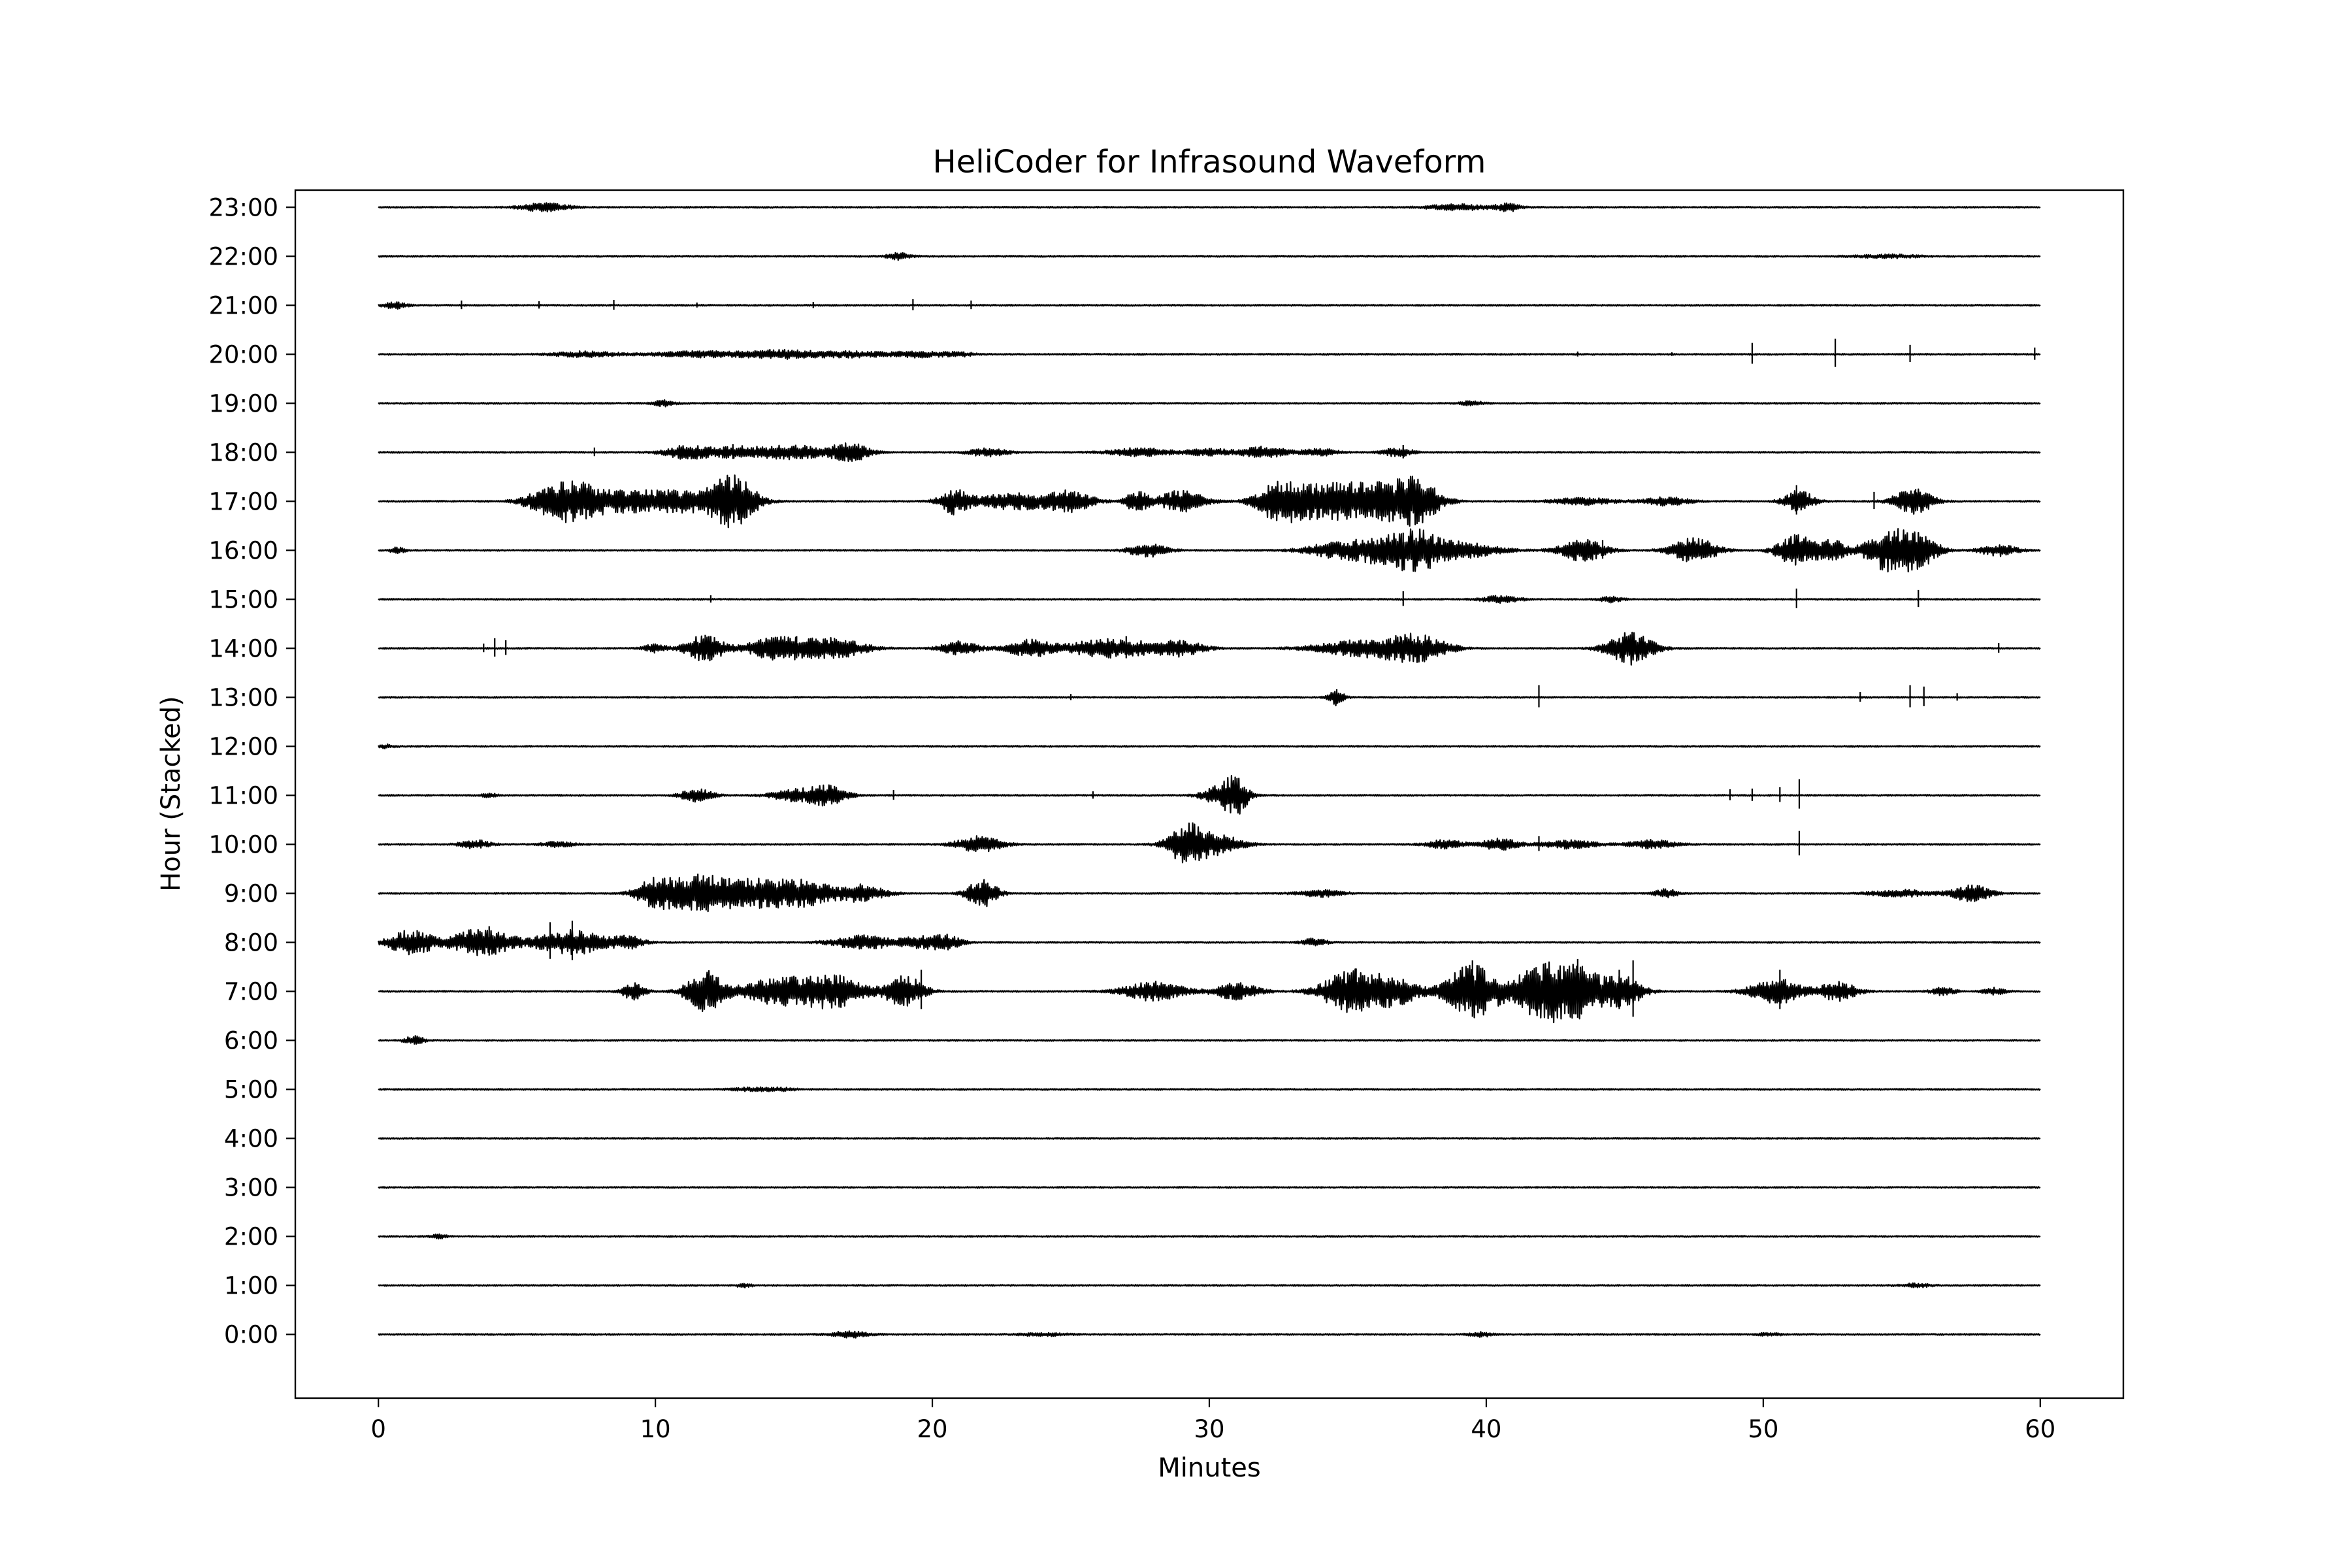 This screenshot has width=2352, height=1568. What do you see at coordinates (1763, 1429) in the screenshot?
I see `x-tick-label-50: 50` at bounding box center [1763, 1429].